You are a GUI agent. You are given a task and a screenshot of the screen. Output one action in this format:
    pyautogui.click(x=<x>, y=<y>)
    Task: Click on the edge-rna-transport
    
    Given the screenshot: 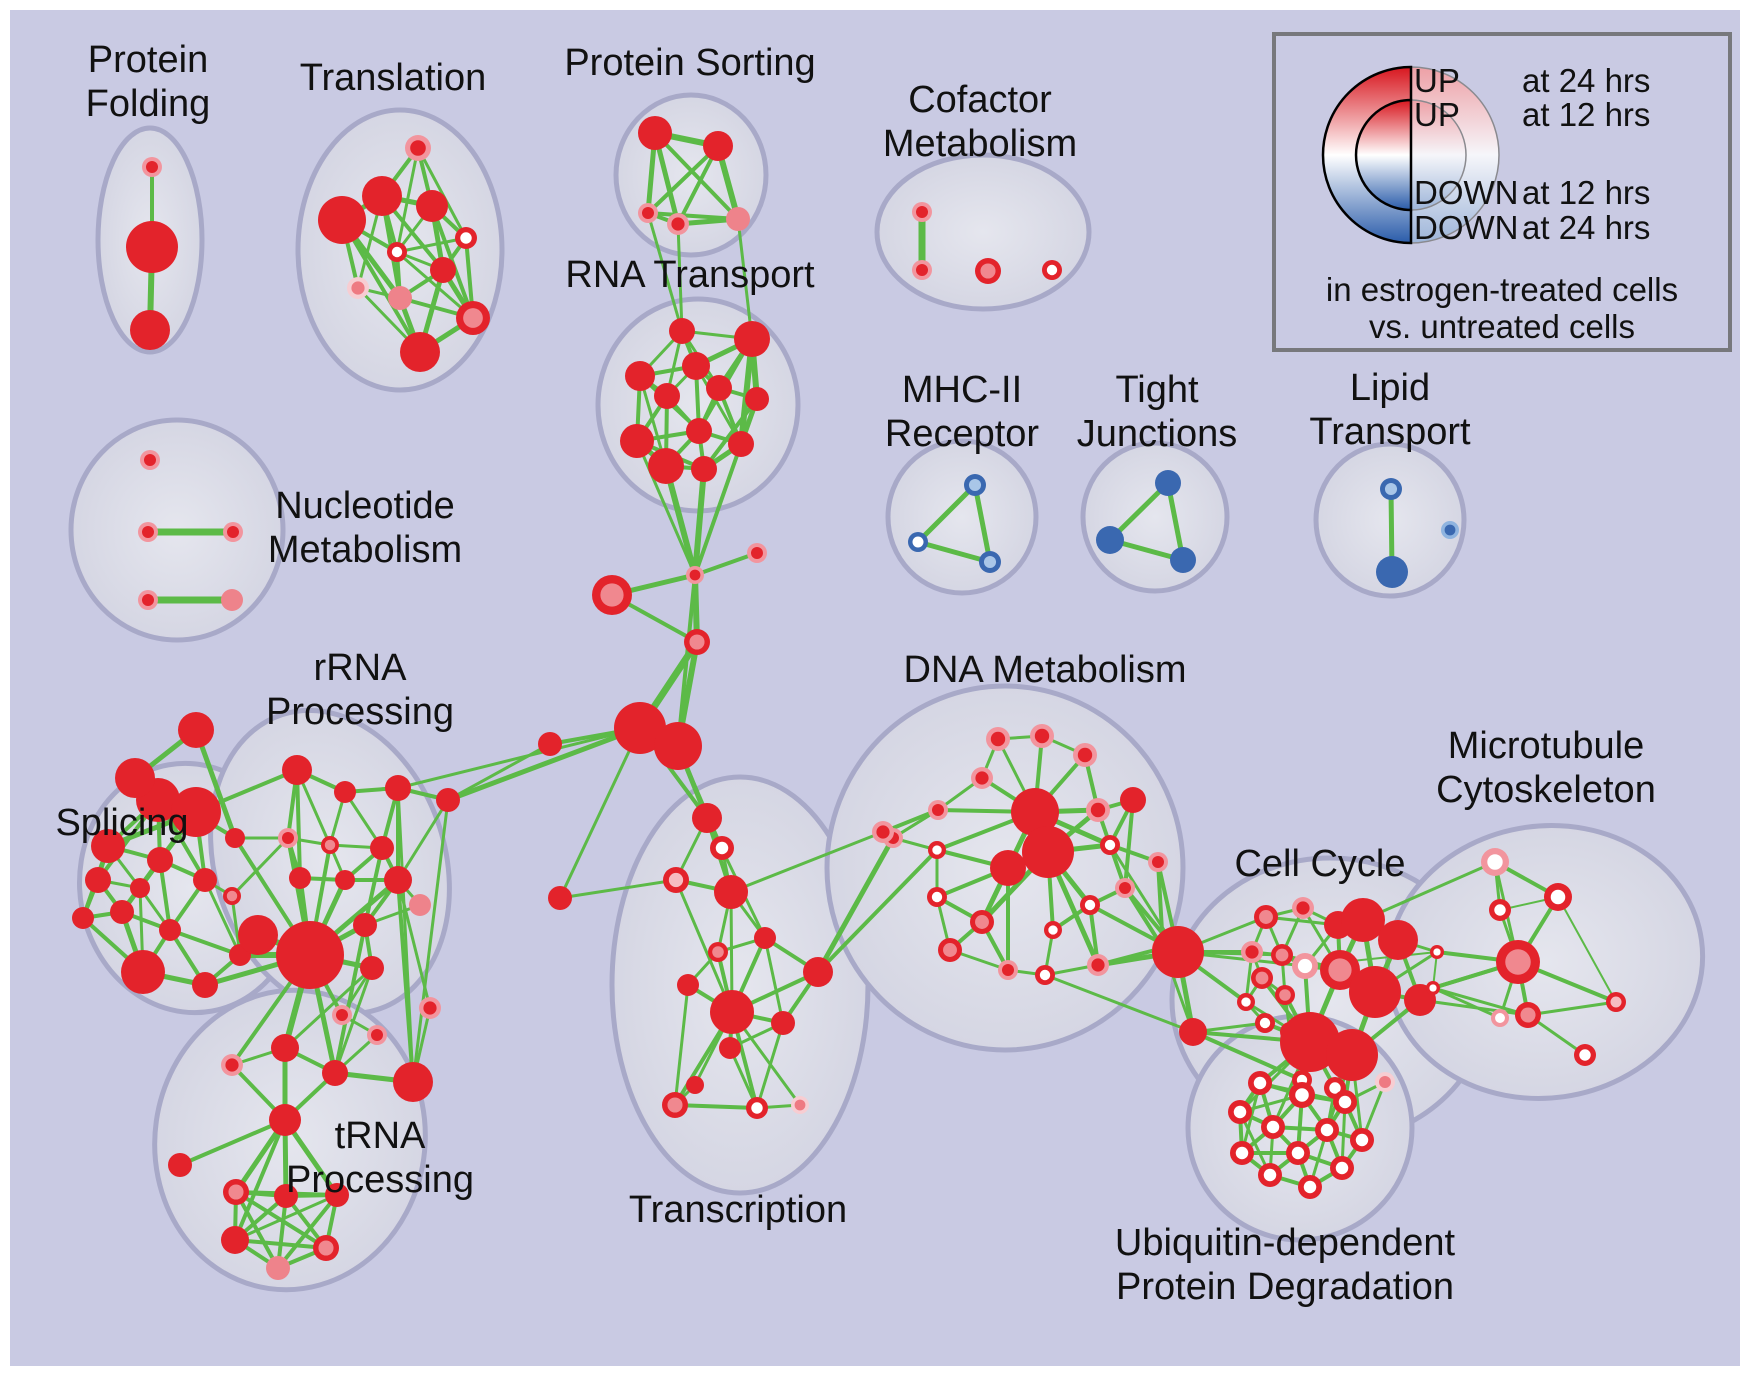 What is the action you would take?
    pyautogui.click(x=730, y=434)
    